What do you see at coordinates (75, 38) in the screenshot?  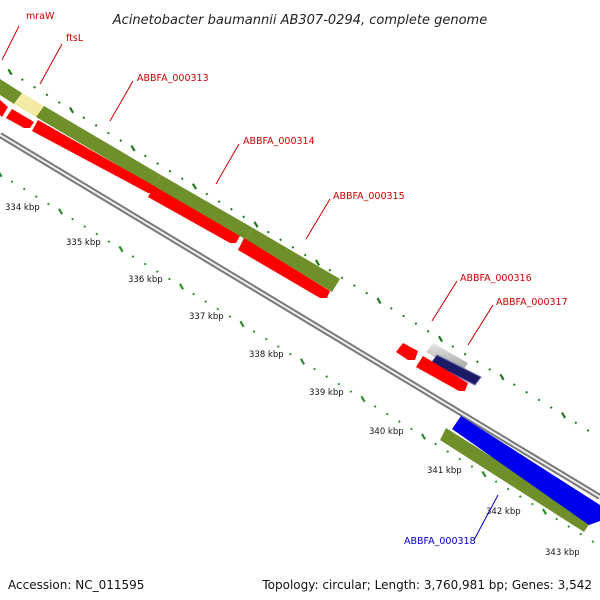 I see `gene-label-ftsl: ftsL` at bounding box center [75, 38].